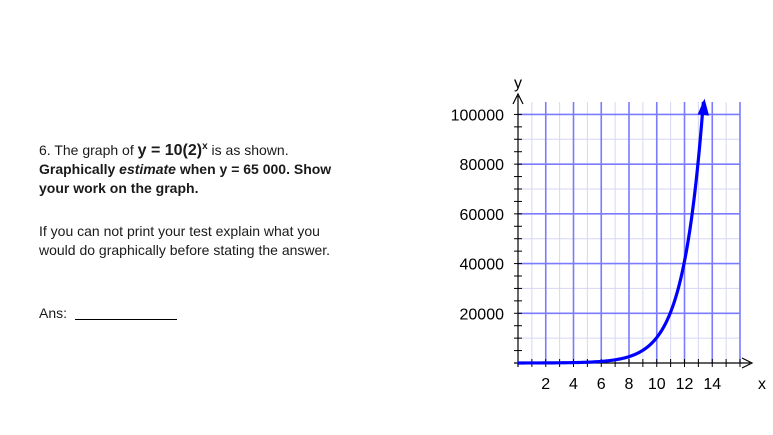 The height and width of the screenshot is (435, 773). Describe the element at coordinates (45, 150) in the screenshot. I see `question-number: 6.` at that location.